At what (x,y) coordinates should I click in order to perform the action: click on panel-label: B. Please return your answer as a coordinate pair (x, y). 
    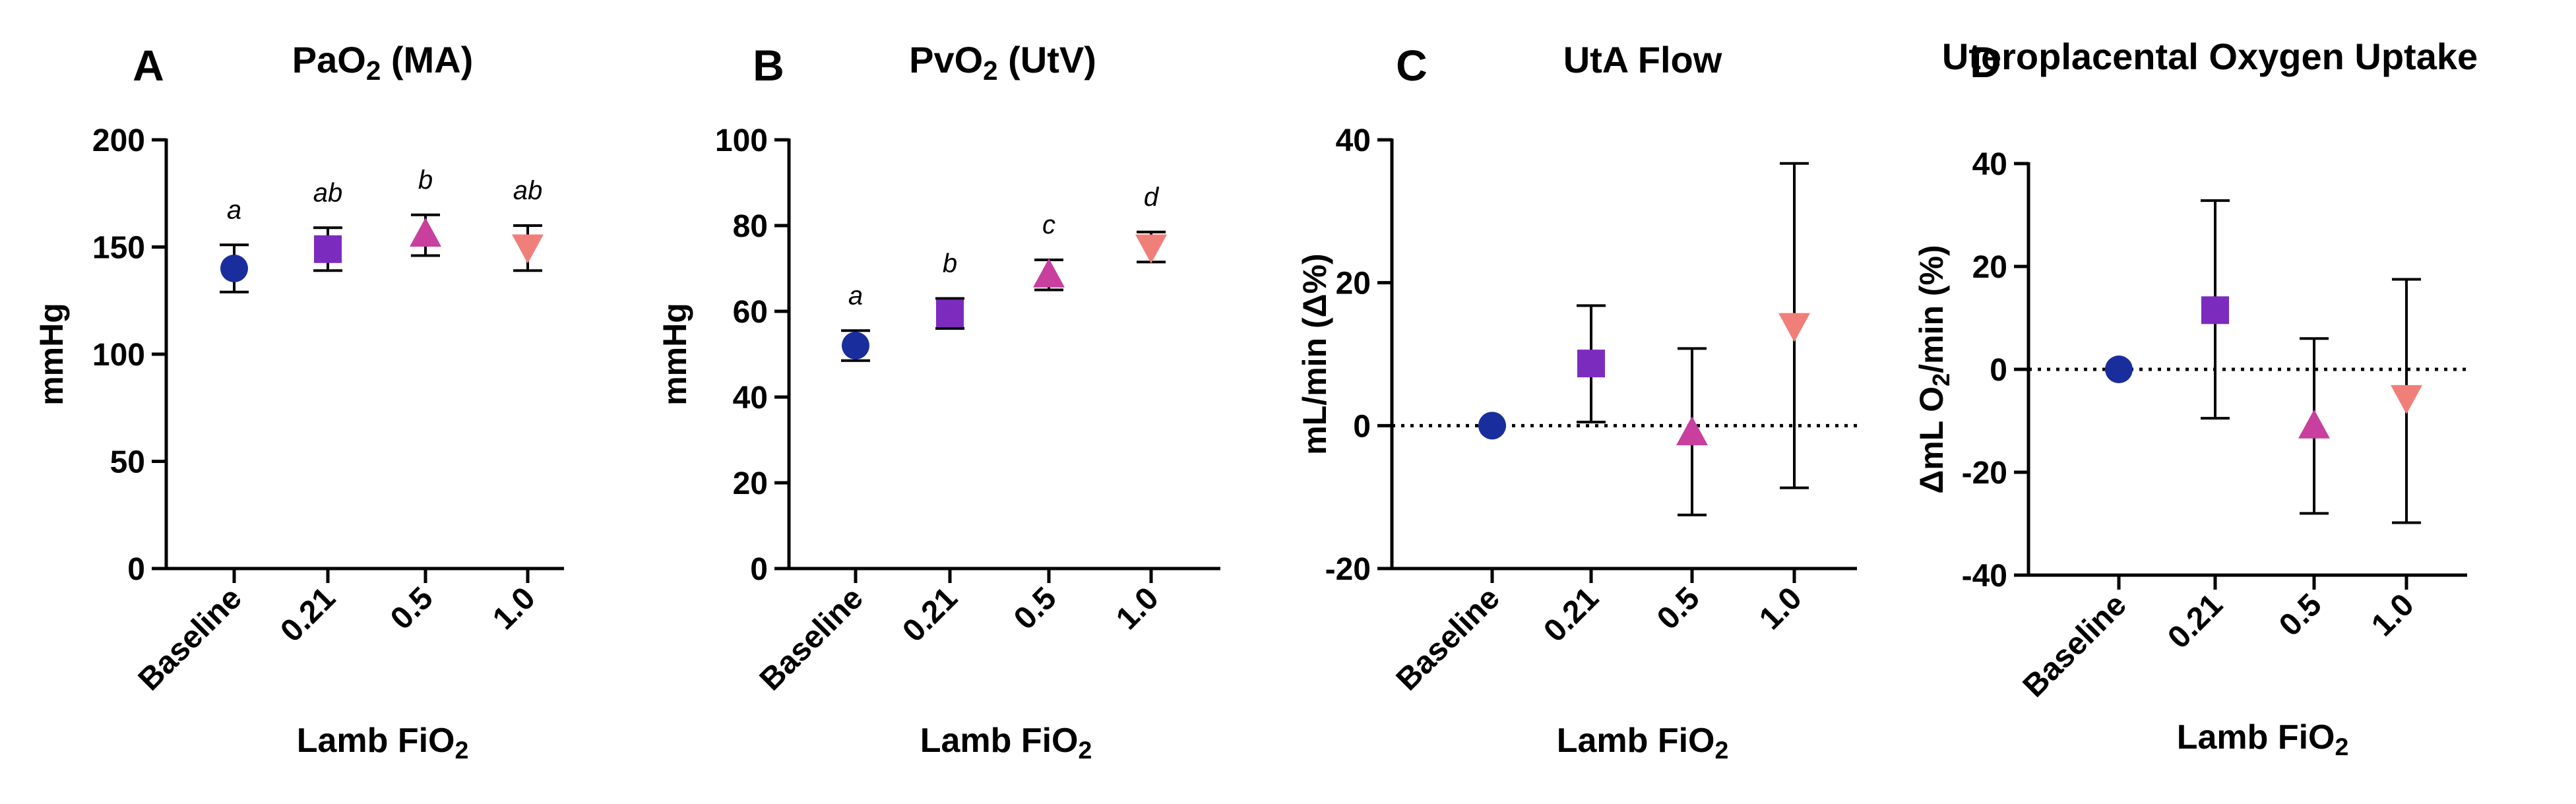
    Looking at the image, I should click on (769, 65).